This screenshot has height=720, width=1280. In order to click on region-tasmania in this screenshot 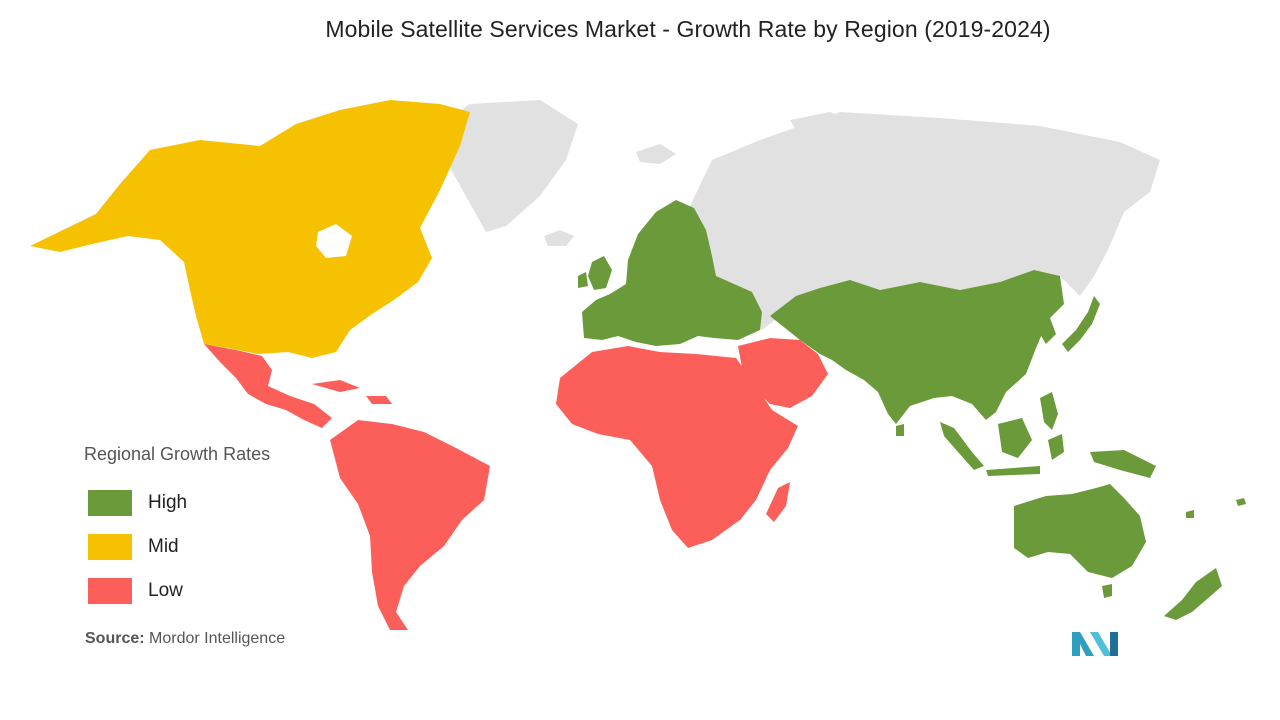, I will do `click(1107, 591)`.